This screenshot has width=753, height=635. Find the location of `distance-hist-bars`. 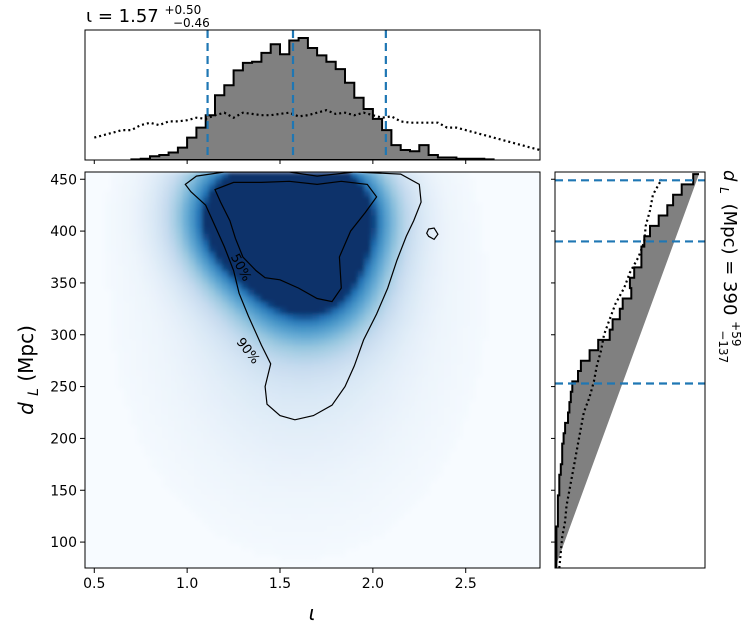

distance-hist-bars is located at coordinates (627, 370).